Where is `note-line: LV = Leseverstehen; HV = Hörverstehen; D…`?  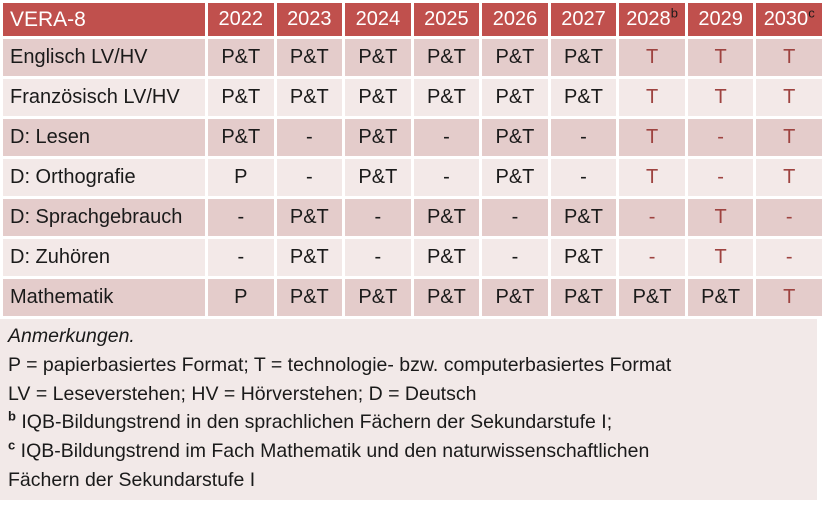 note-line: LV = Leseverstehen; HV = Hörverstehen; D… is located at coordinates (407, 394).